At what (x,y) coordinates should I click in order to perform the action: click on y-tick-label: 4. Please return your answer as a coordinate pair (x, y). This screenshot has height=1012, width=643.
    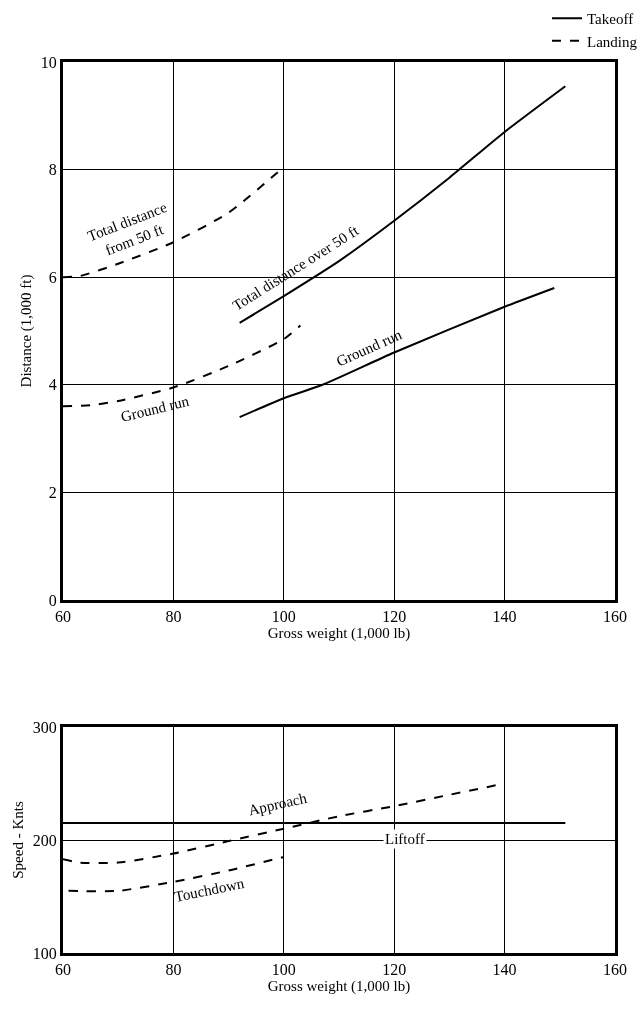
    Looking at the image, I should click on (52, 385).